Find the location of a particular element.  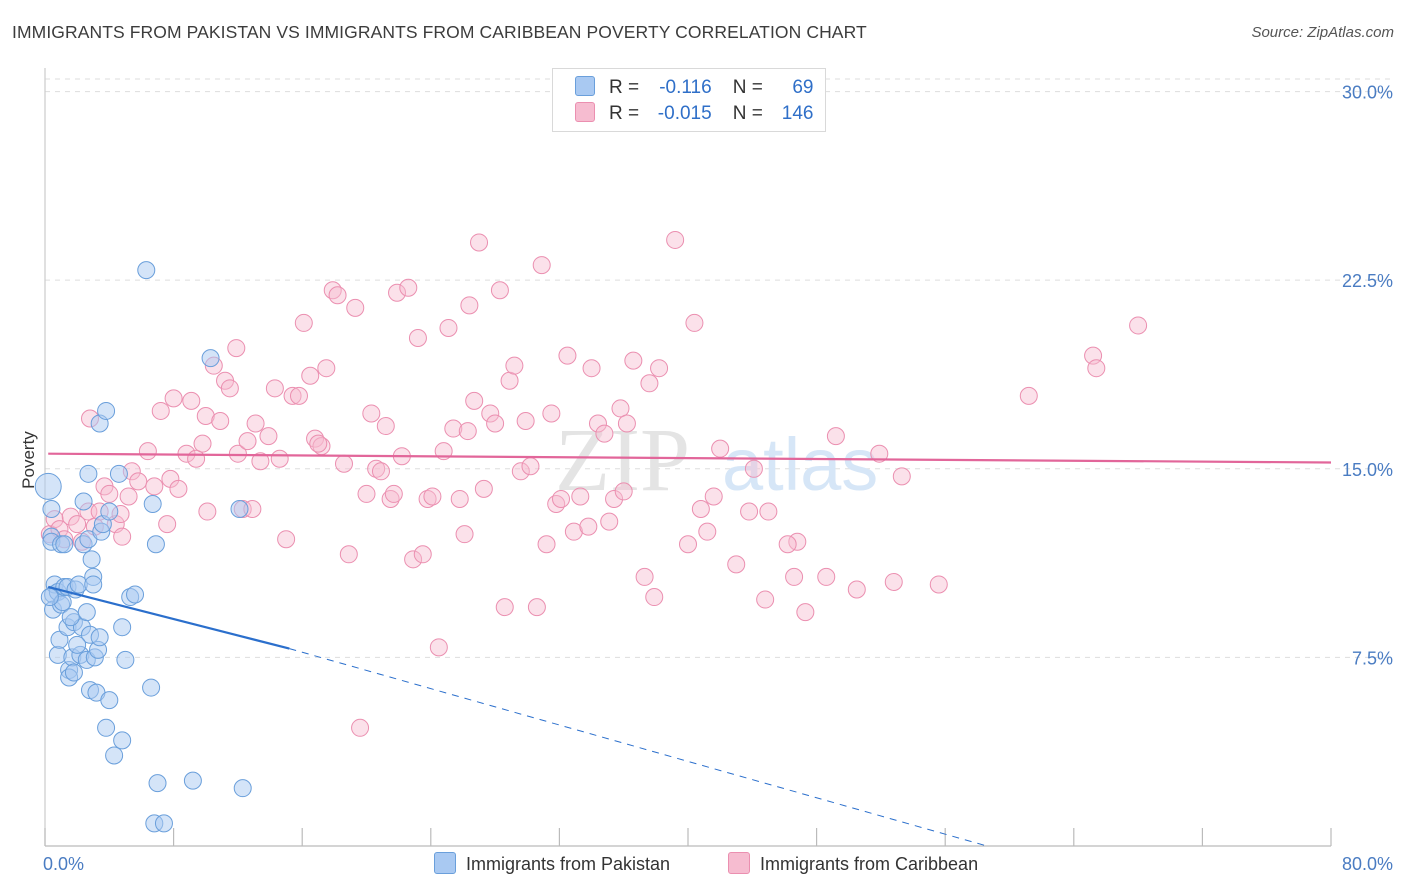

y-tick-label: 7.5% is located at coordinates (1372, 658).